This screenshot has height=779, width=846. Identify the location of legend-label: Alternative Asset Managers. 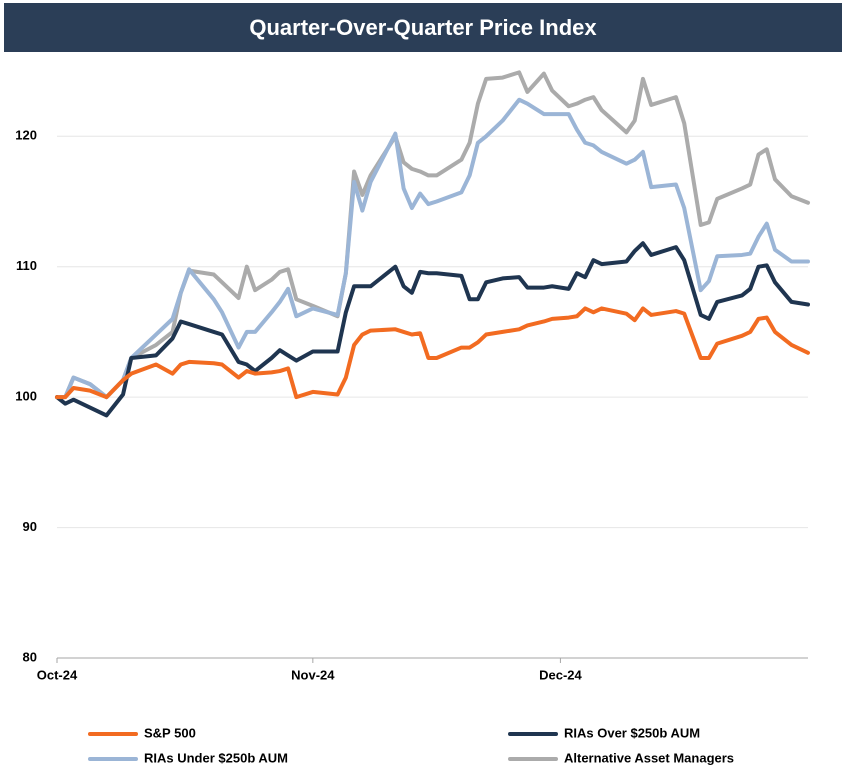
(649, 757).